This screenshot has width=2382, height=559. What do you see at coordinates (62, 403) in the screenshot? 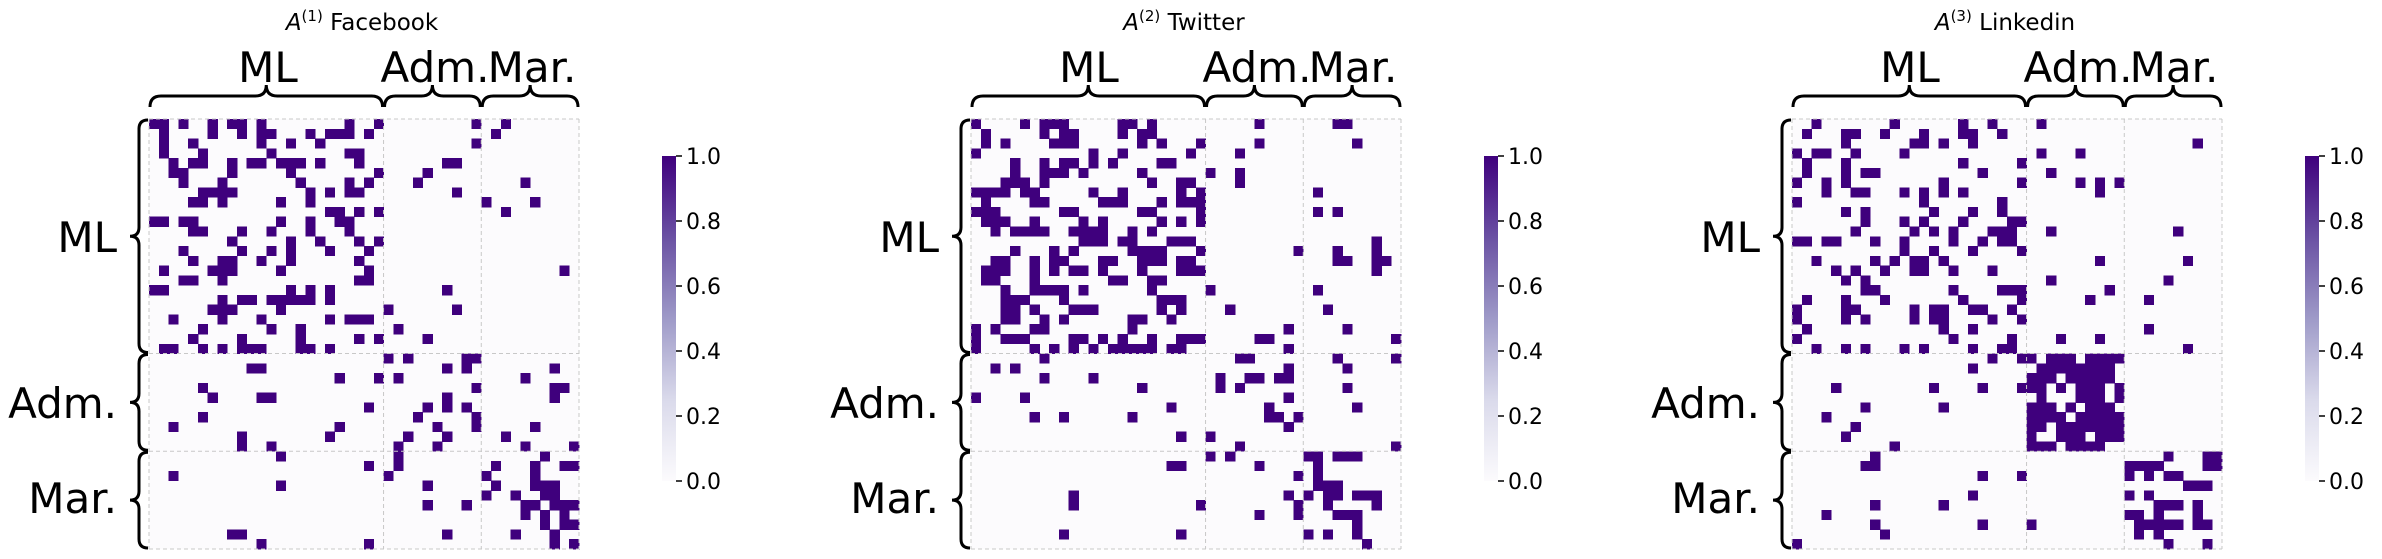
I see `side-label-adm: Adm.` at bounding box center [62, 403].